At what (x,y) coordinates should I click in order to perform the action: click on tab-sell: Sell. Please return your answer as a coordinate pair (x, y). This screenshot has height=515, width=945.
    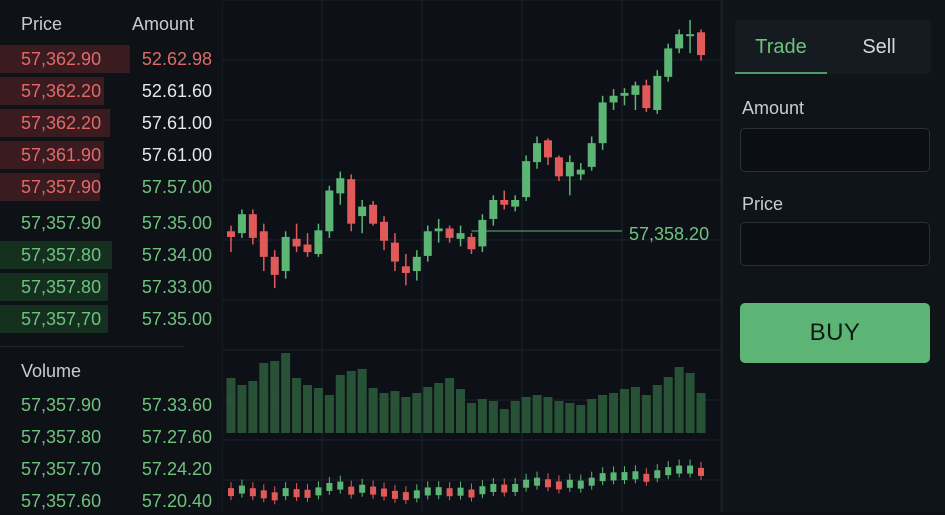
    Looking at the image, I should click on (879, 47).